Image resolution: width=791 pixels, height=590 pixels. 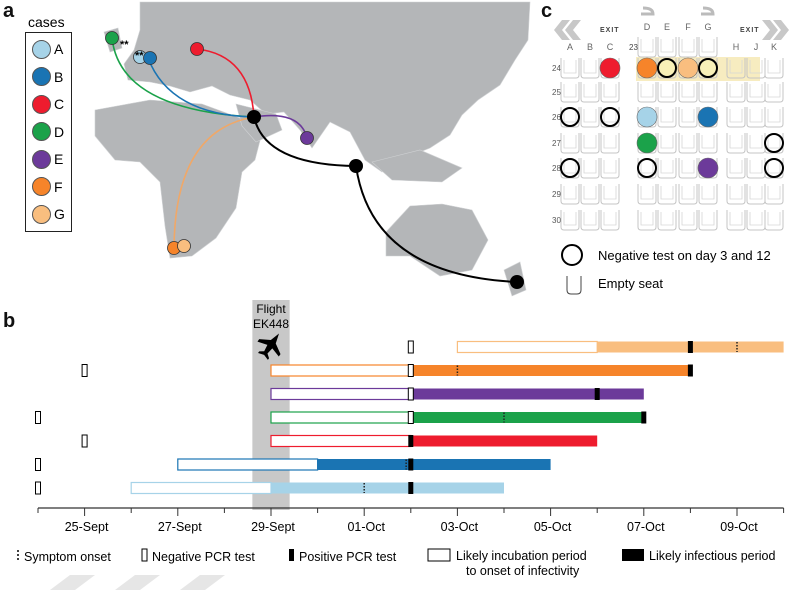 I want to click on positive-pcr-marker, so click(x=411, y=488).